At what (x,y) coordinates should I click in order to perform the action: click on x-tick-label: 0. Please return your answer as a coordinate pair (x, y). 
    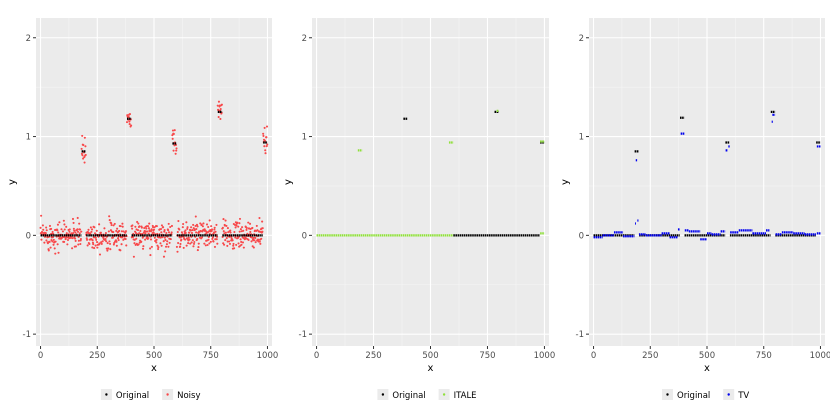
    Looking at the image, I should click on (40, 356).